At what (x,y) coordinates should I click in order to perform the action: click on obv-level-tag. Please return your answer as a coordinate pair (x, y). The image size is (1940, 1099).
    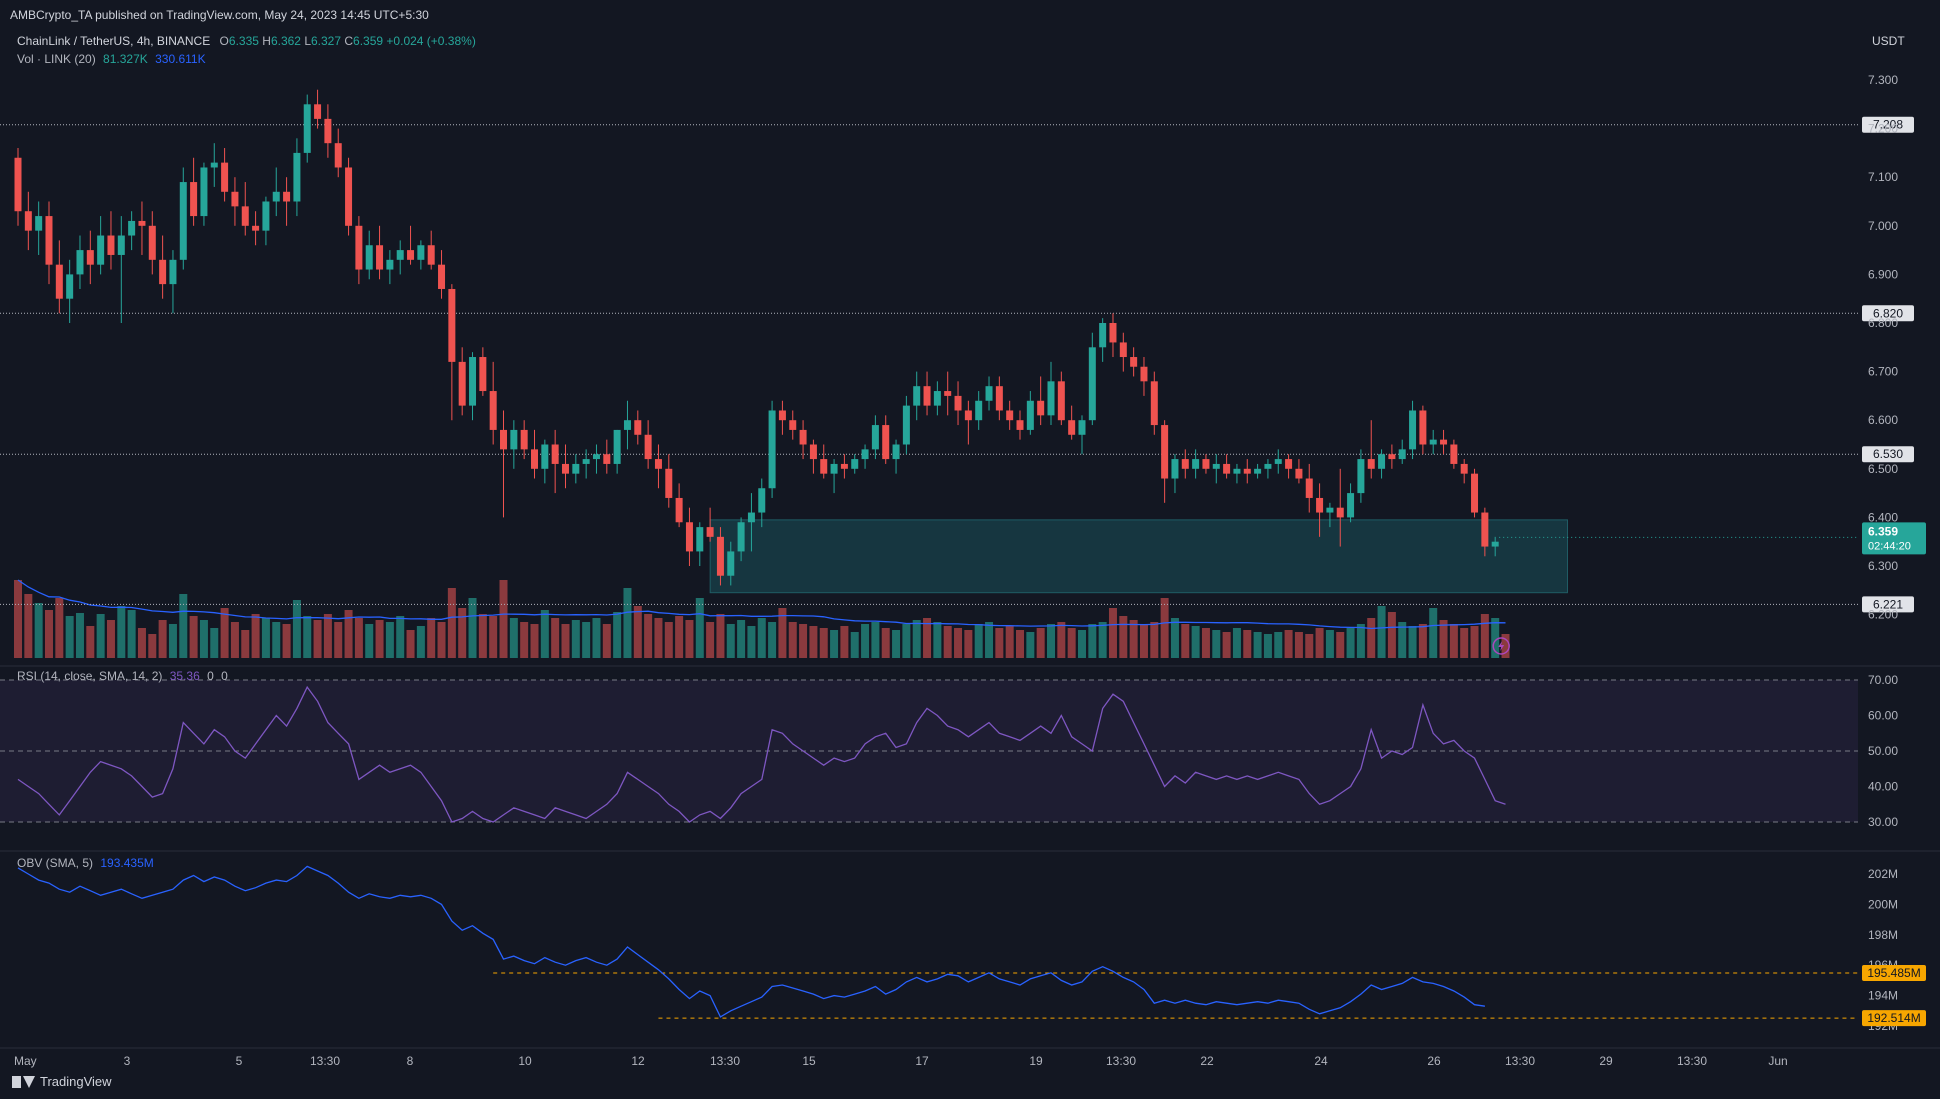
    Looking at the image, I should click on (1894, 973).